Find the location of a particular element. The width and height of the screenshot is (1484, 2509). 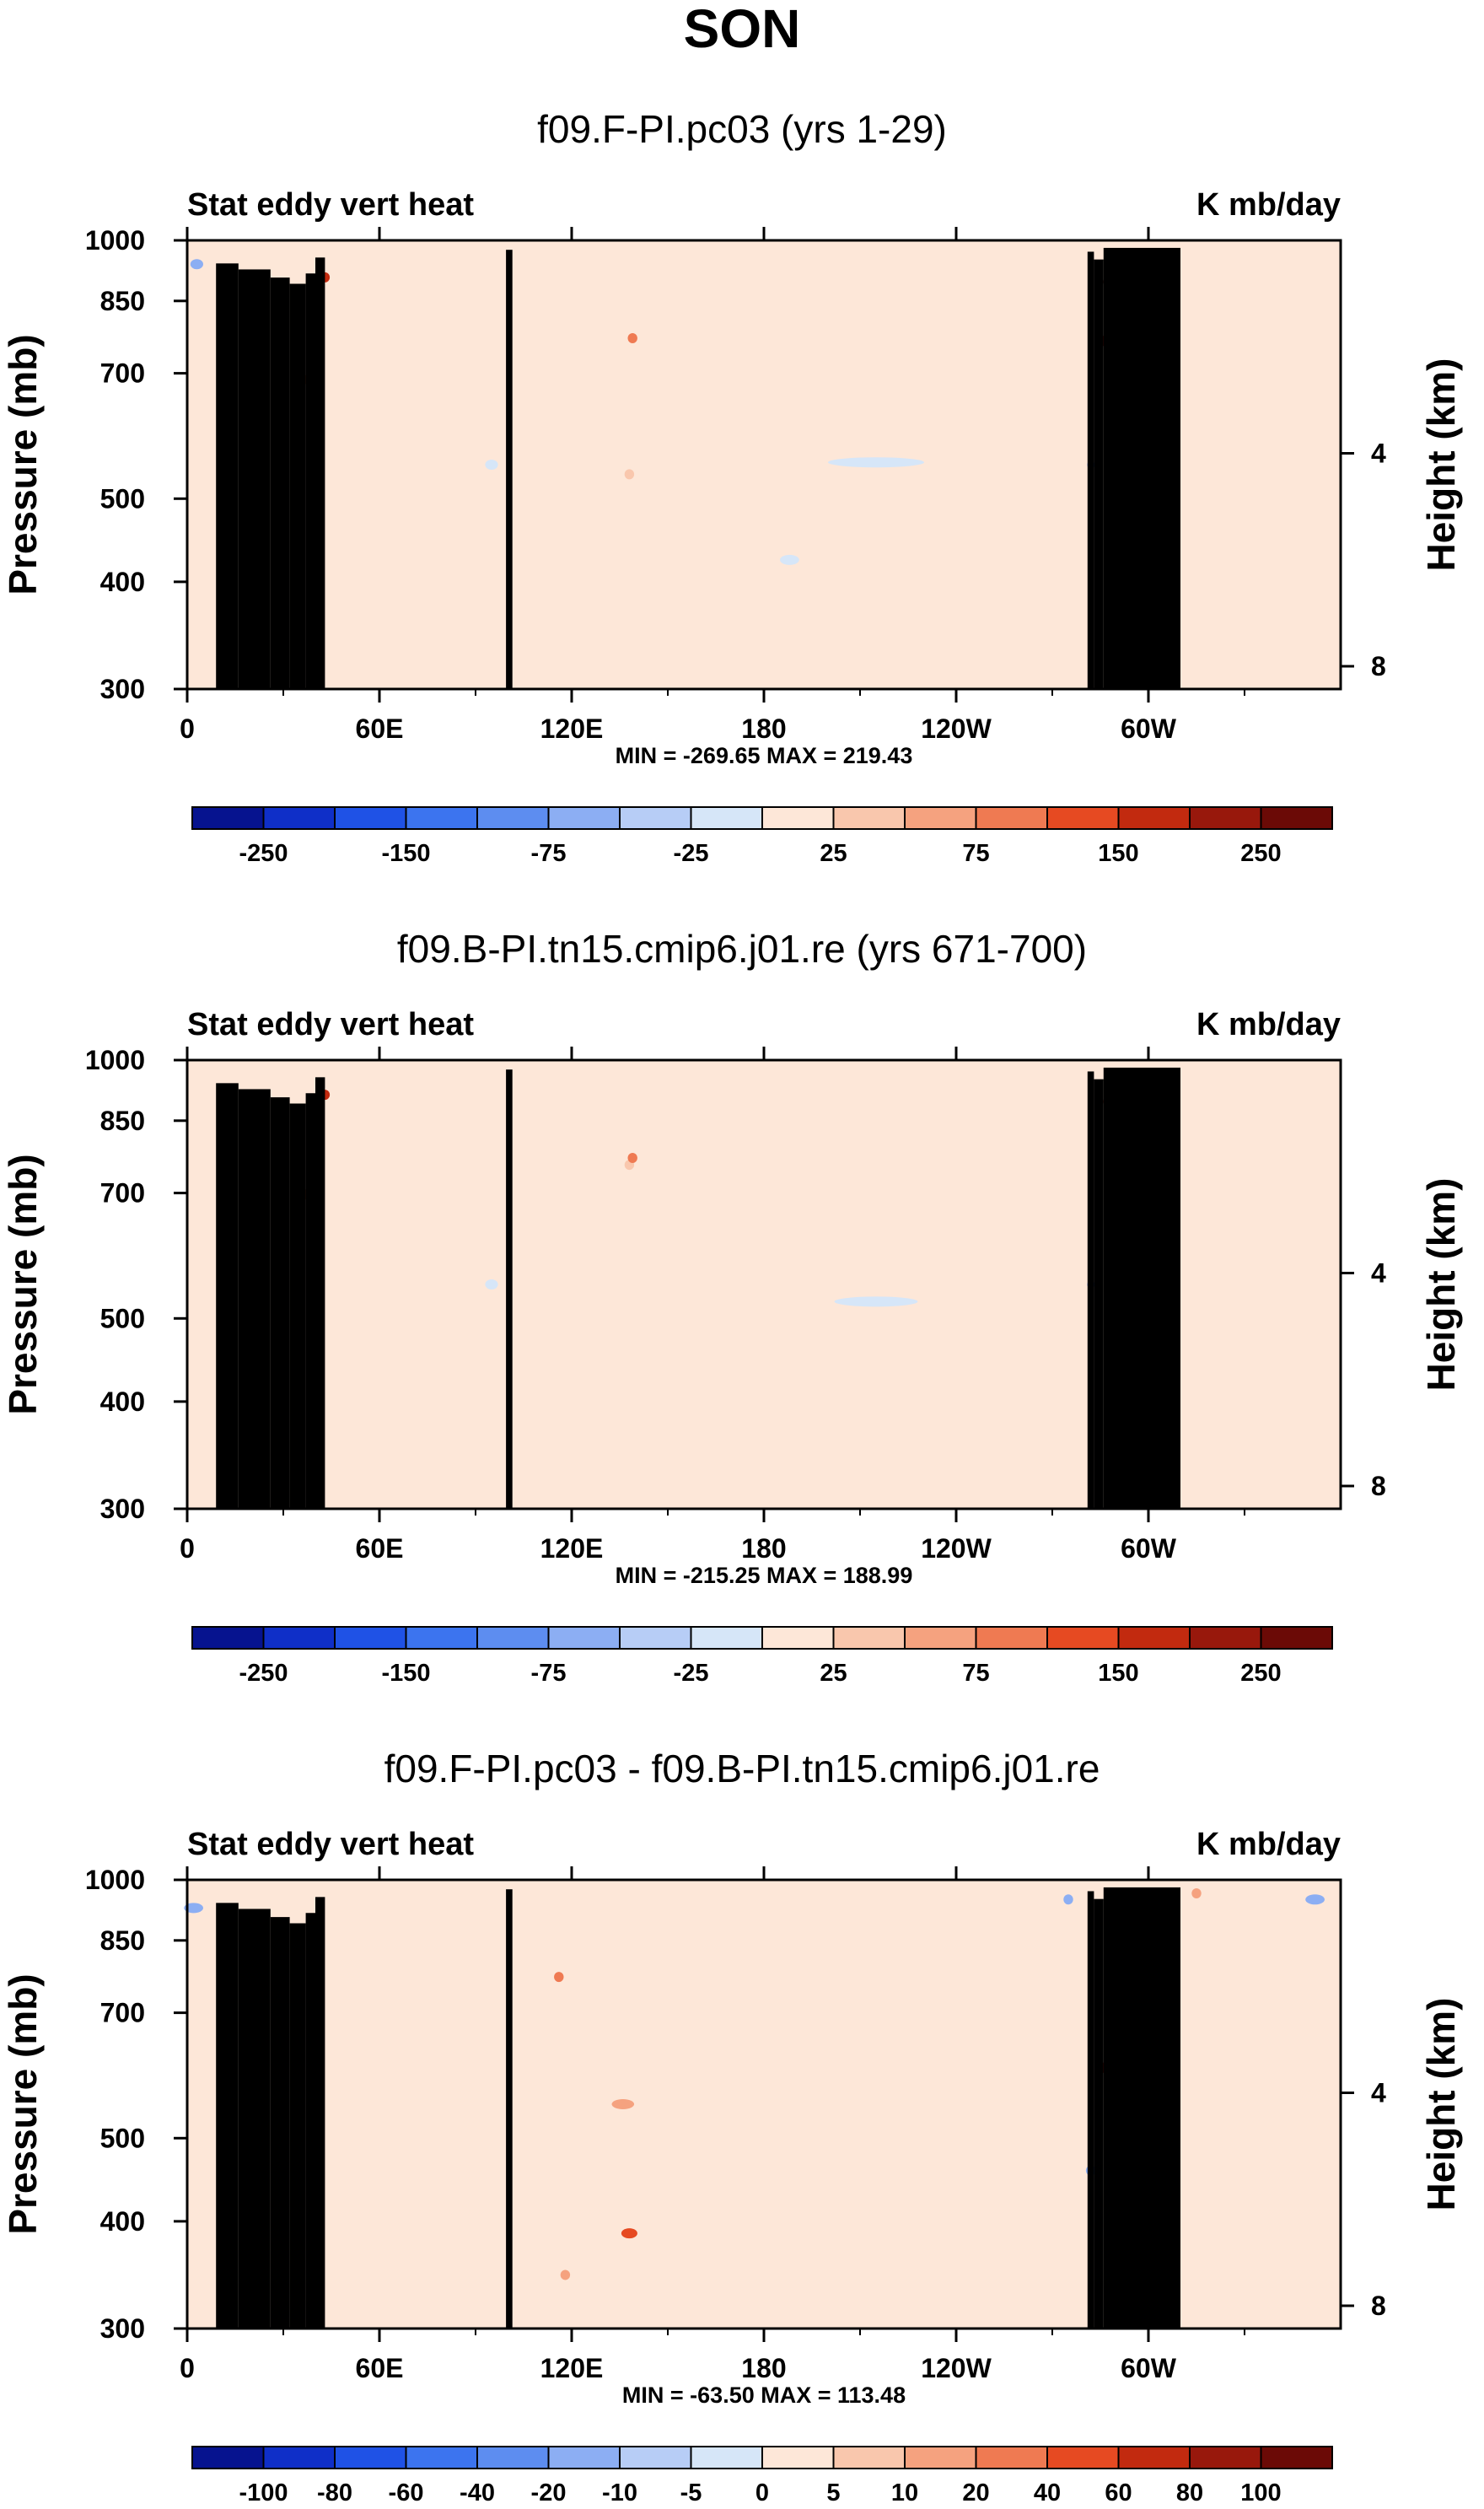

left-label: Stat eddy vert heat is located at coordinates (330, 1844).